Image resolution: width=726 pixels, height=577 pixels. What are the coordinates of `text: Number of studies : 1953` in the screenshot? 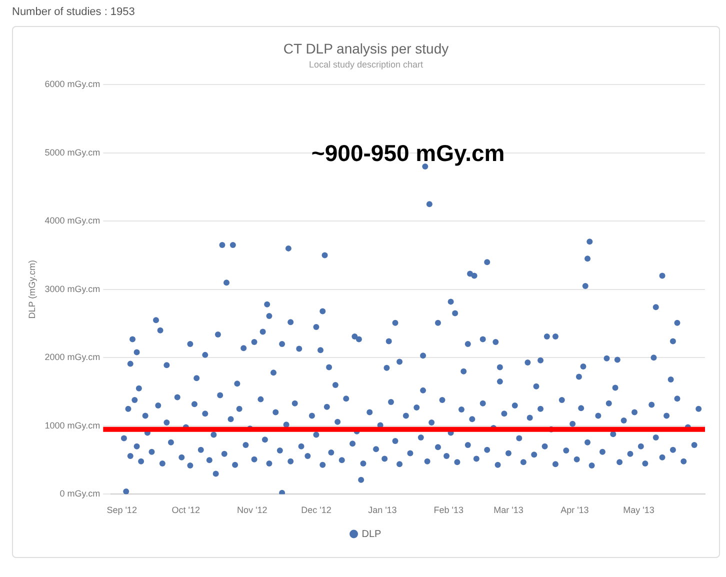 It's located at (74, 12).